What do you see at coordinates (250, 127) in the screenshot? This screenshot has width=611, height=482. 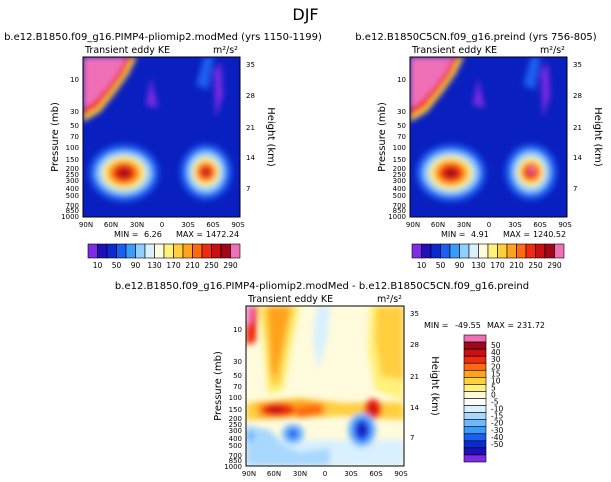 I see `panel-a-yright: 35 28 21 14 7` at bounding box center [250, 127].